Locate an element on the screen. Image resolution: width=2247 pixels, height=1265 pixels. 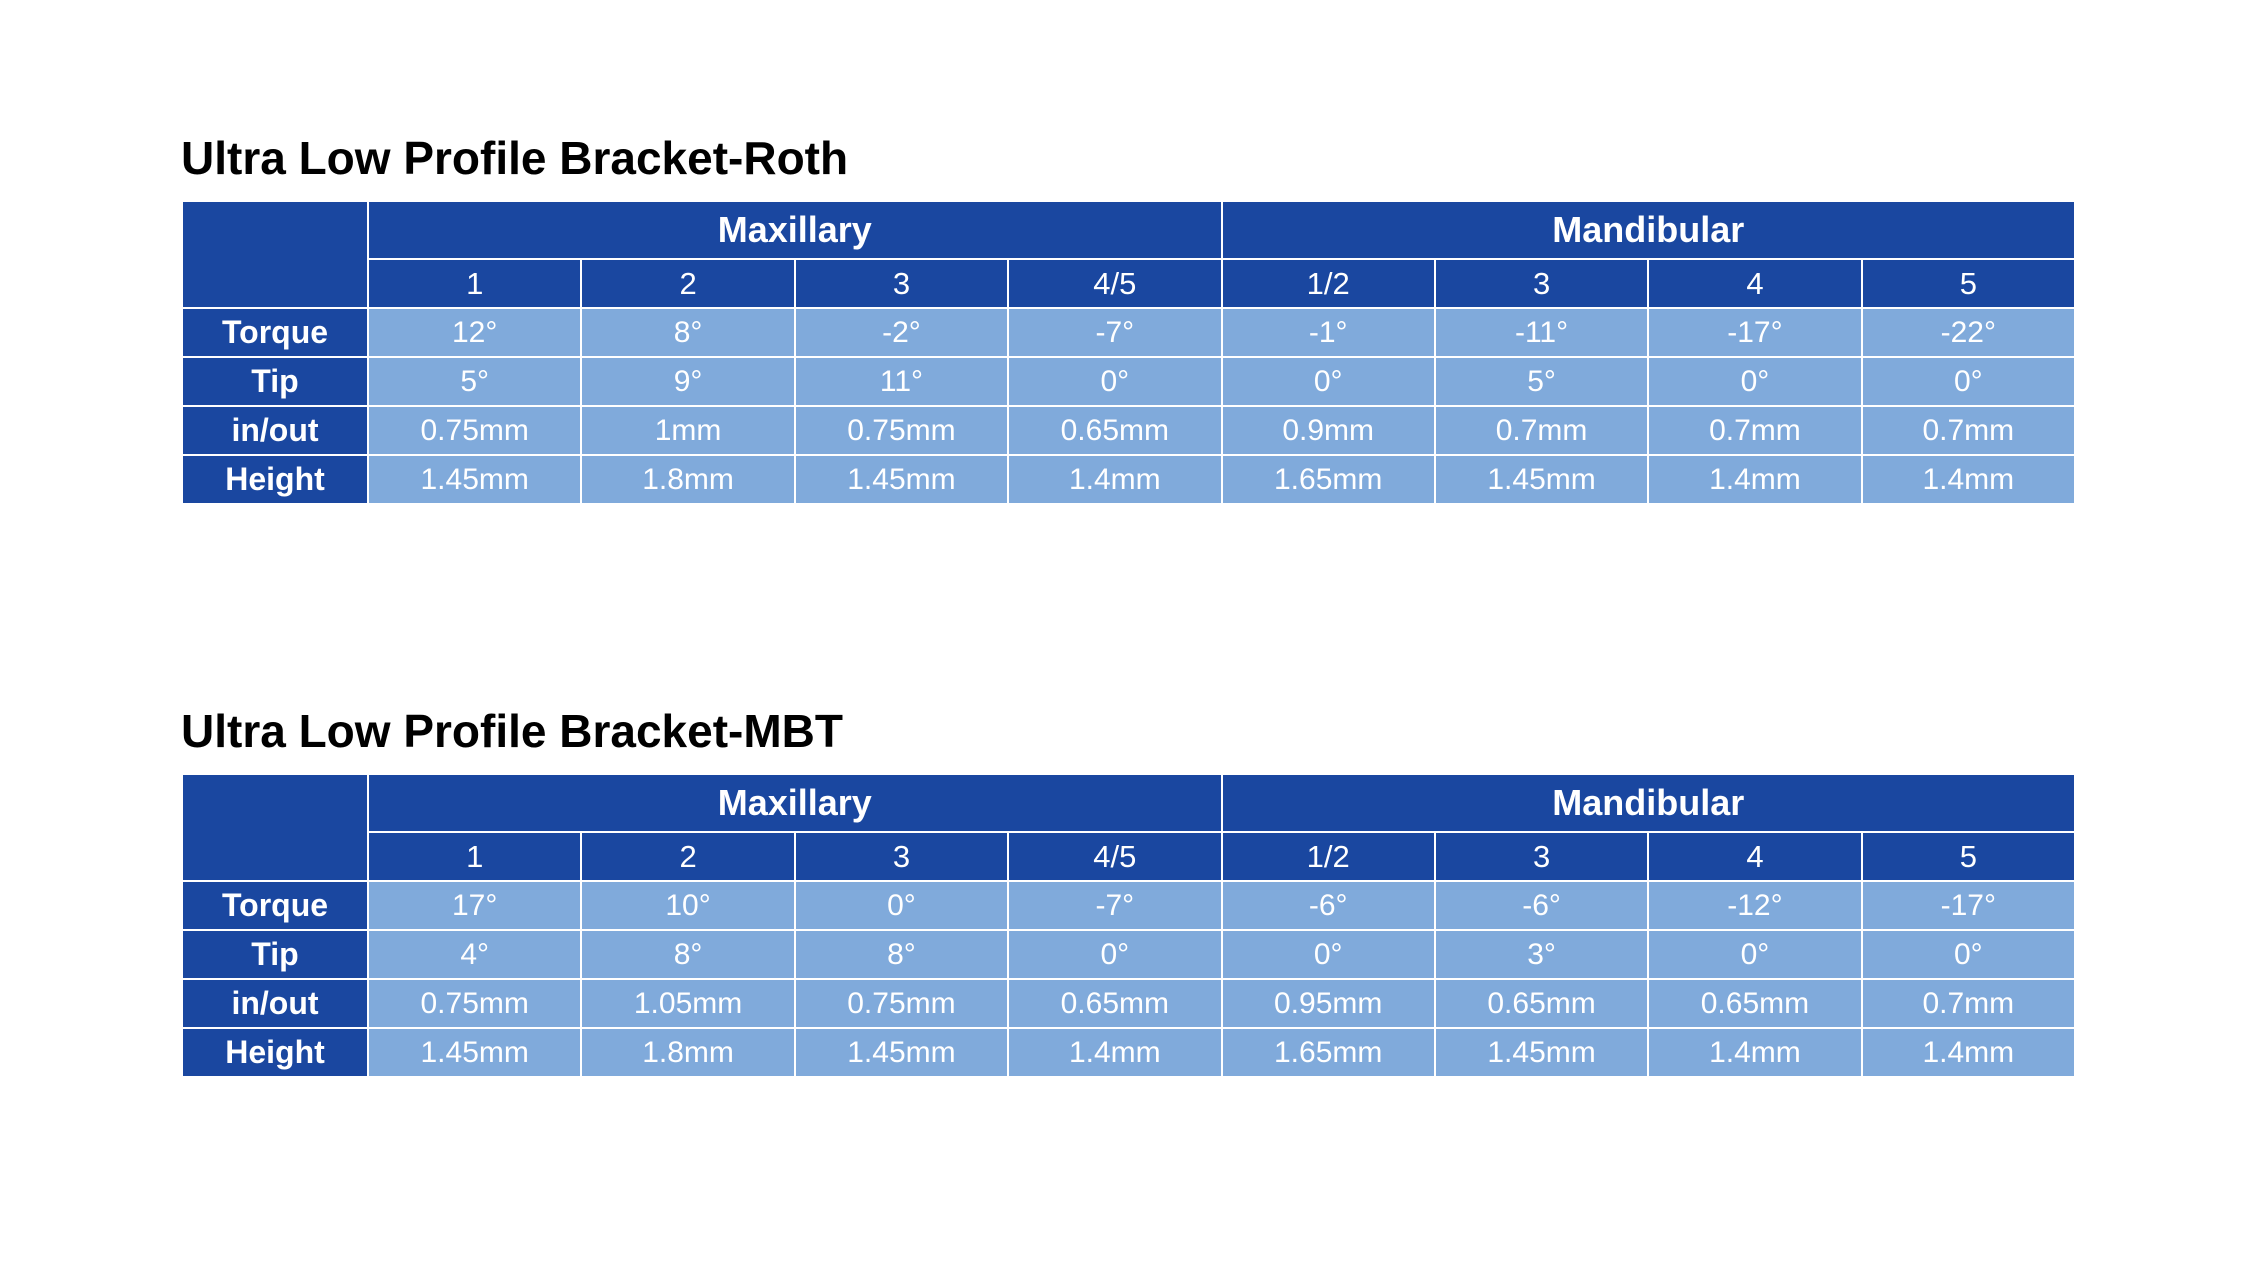
column-header: 4/5 is located at coordinates (1115, 856).